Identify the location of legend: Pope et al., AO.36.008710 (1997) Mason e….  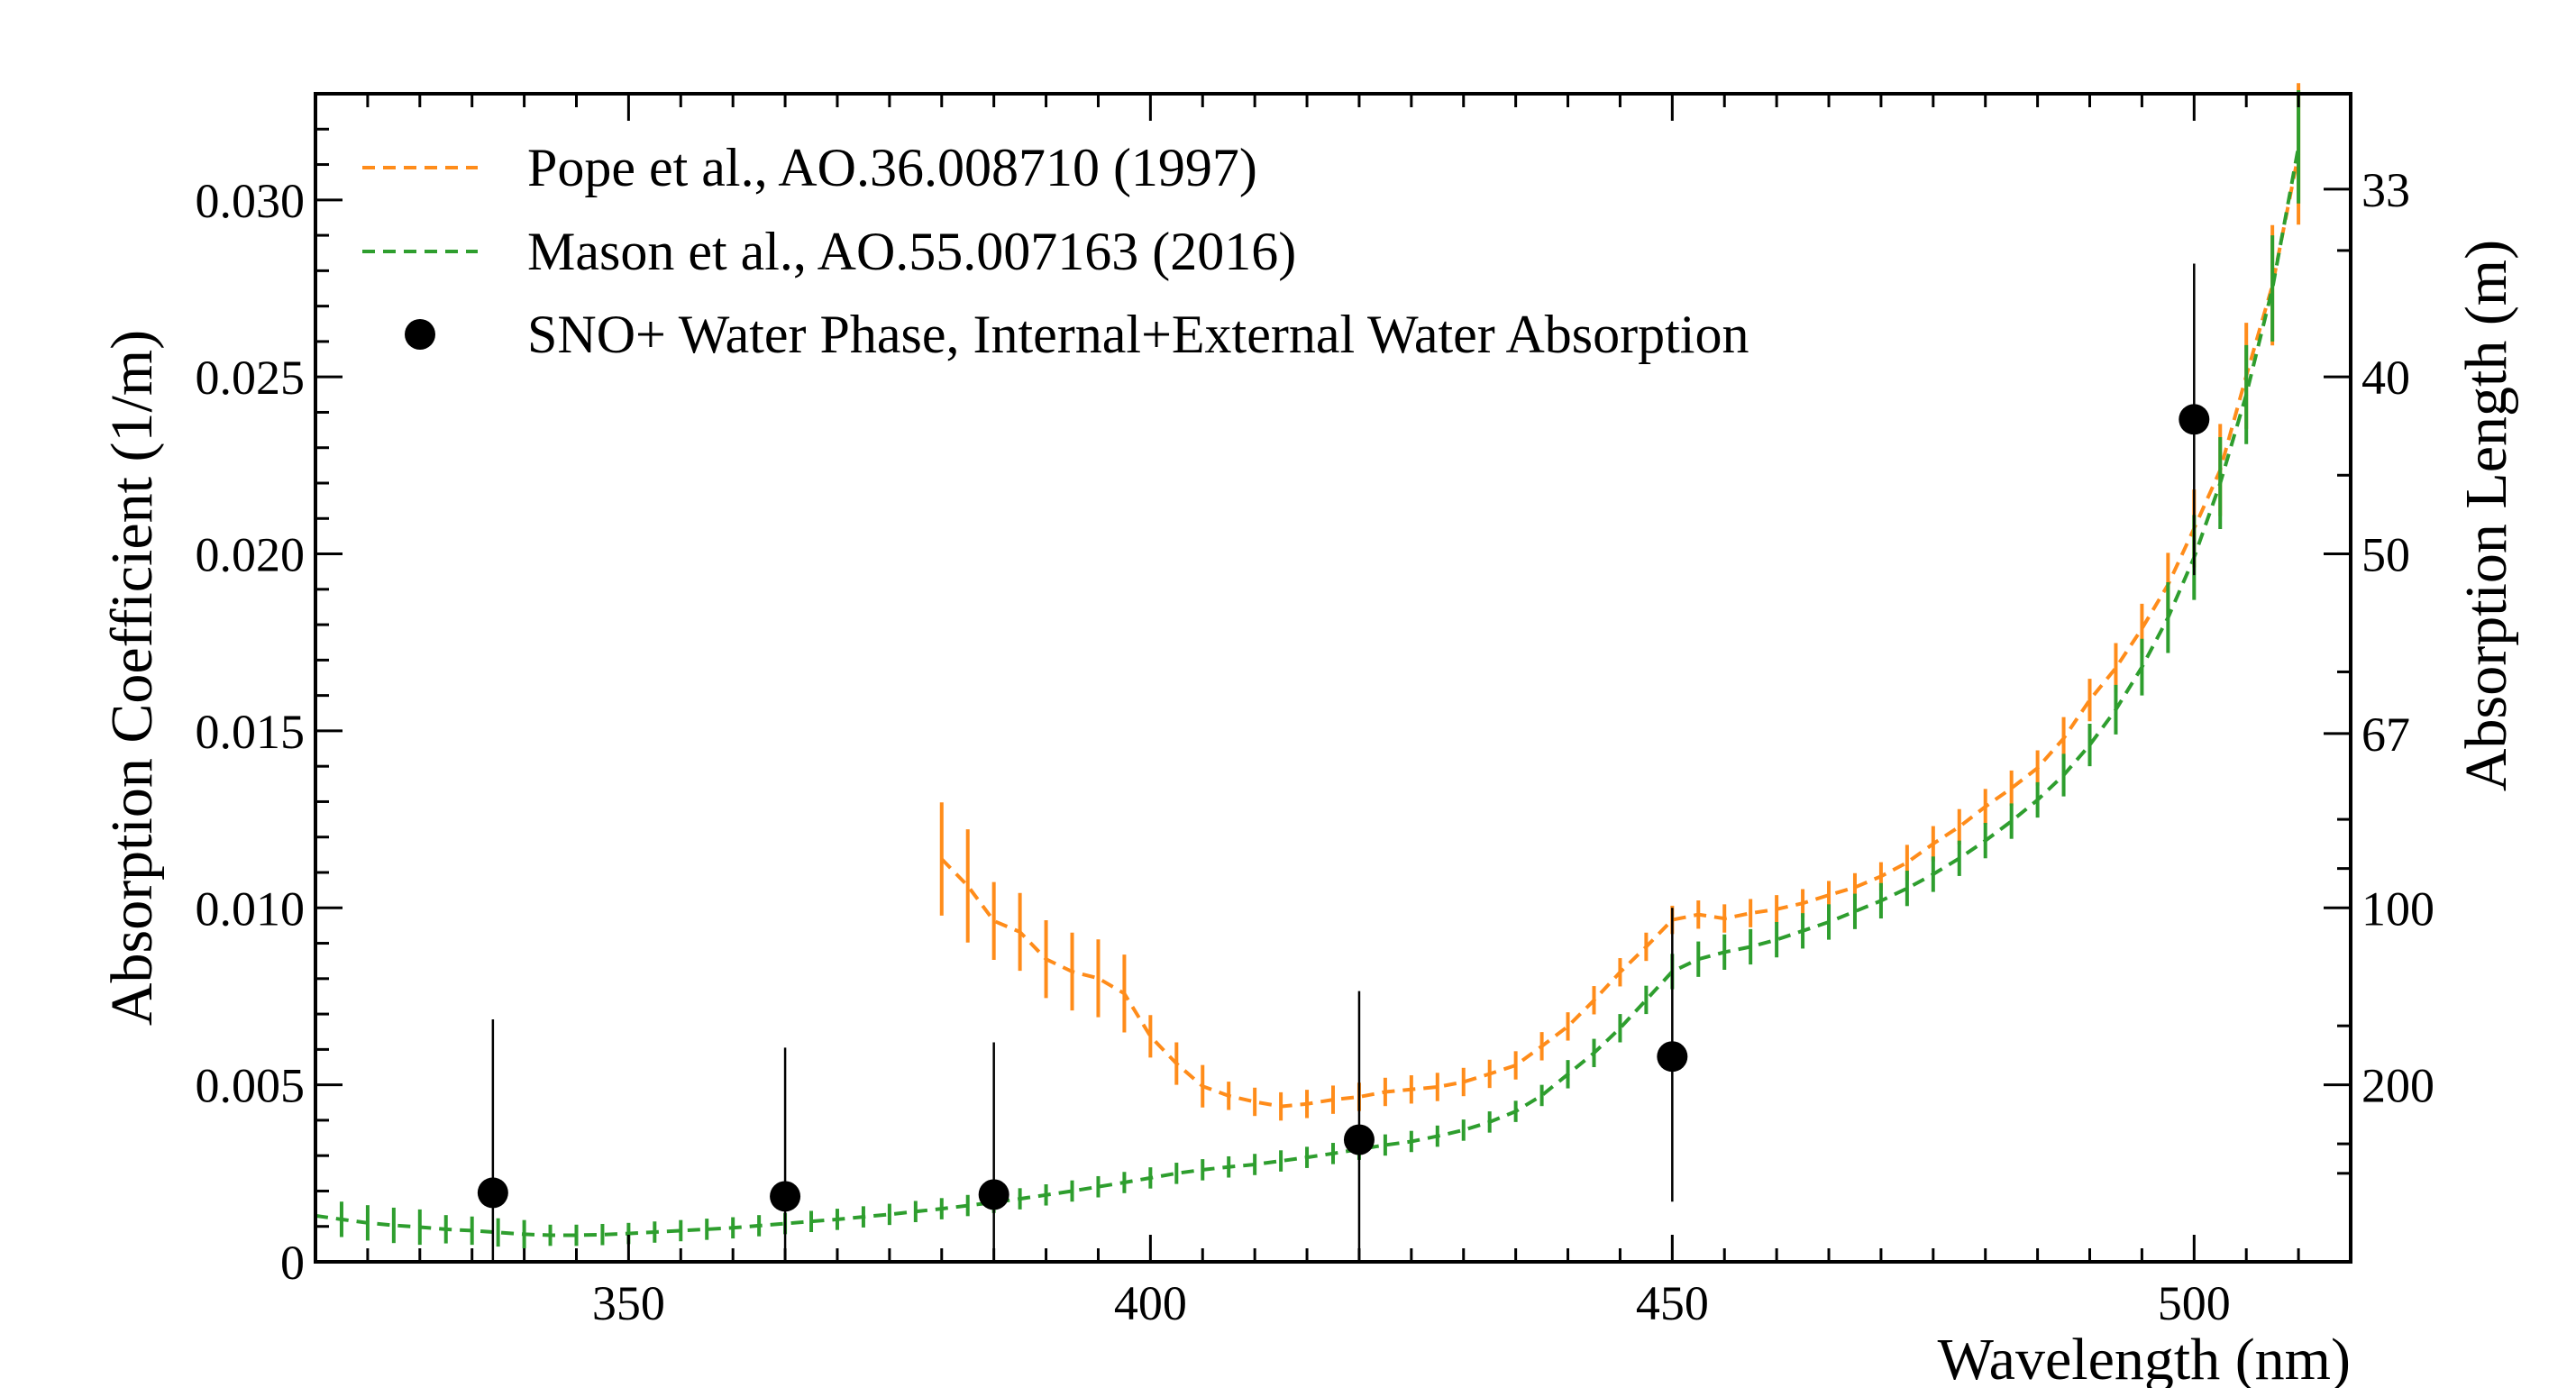
(1055, 251).